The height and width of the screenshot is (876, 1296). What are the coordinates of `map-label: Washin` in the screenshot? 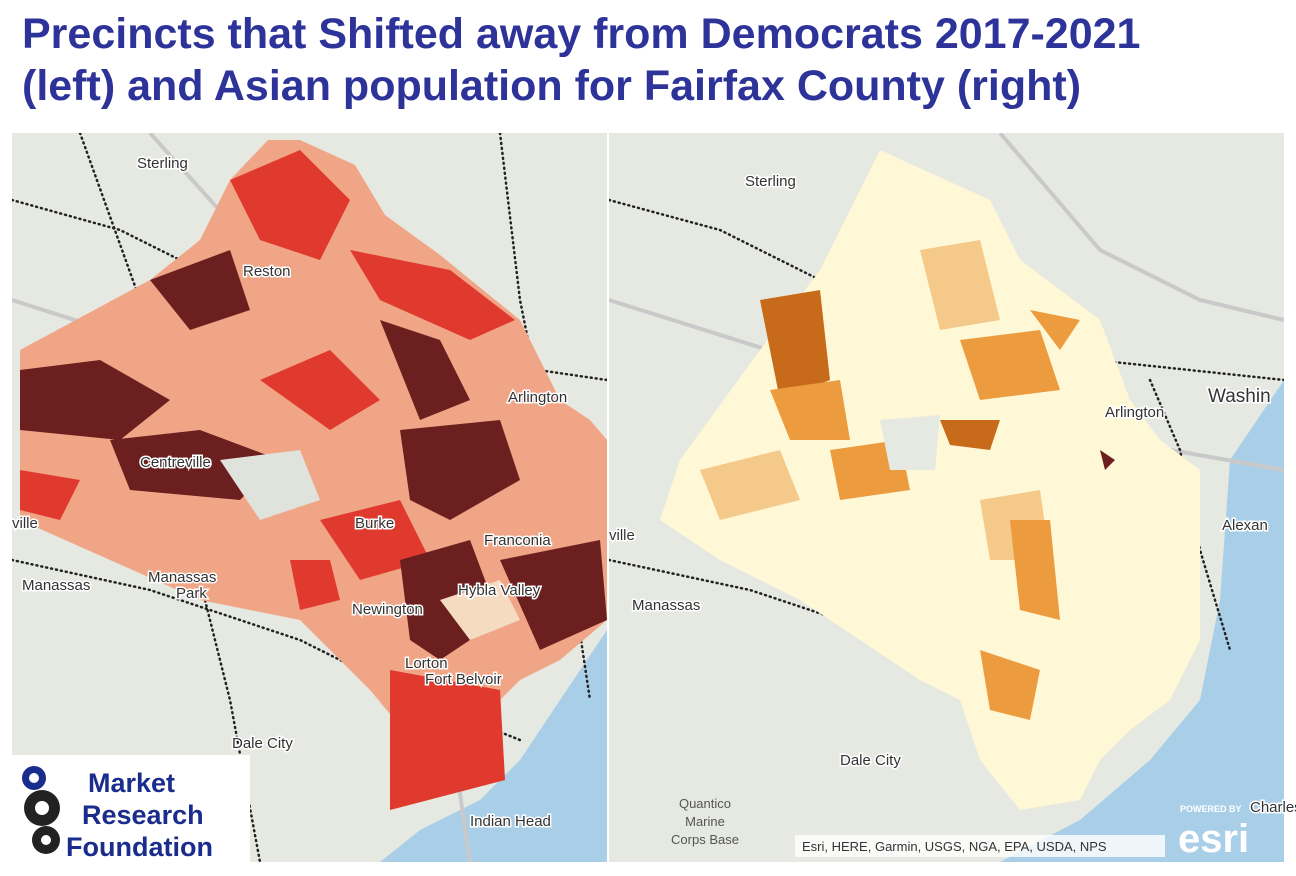 It's located at (1239, 396).